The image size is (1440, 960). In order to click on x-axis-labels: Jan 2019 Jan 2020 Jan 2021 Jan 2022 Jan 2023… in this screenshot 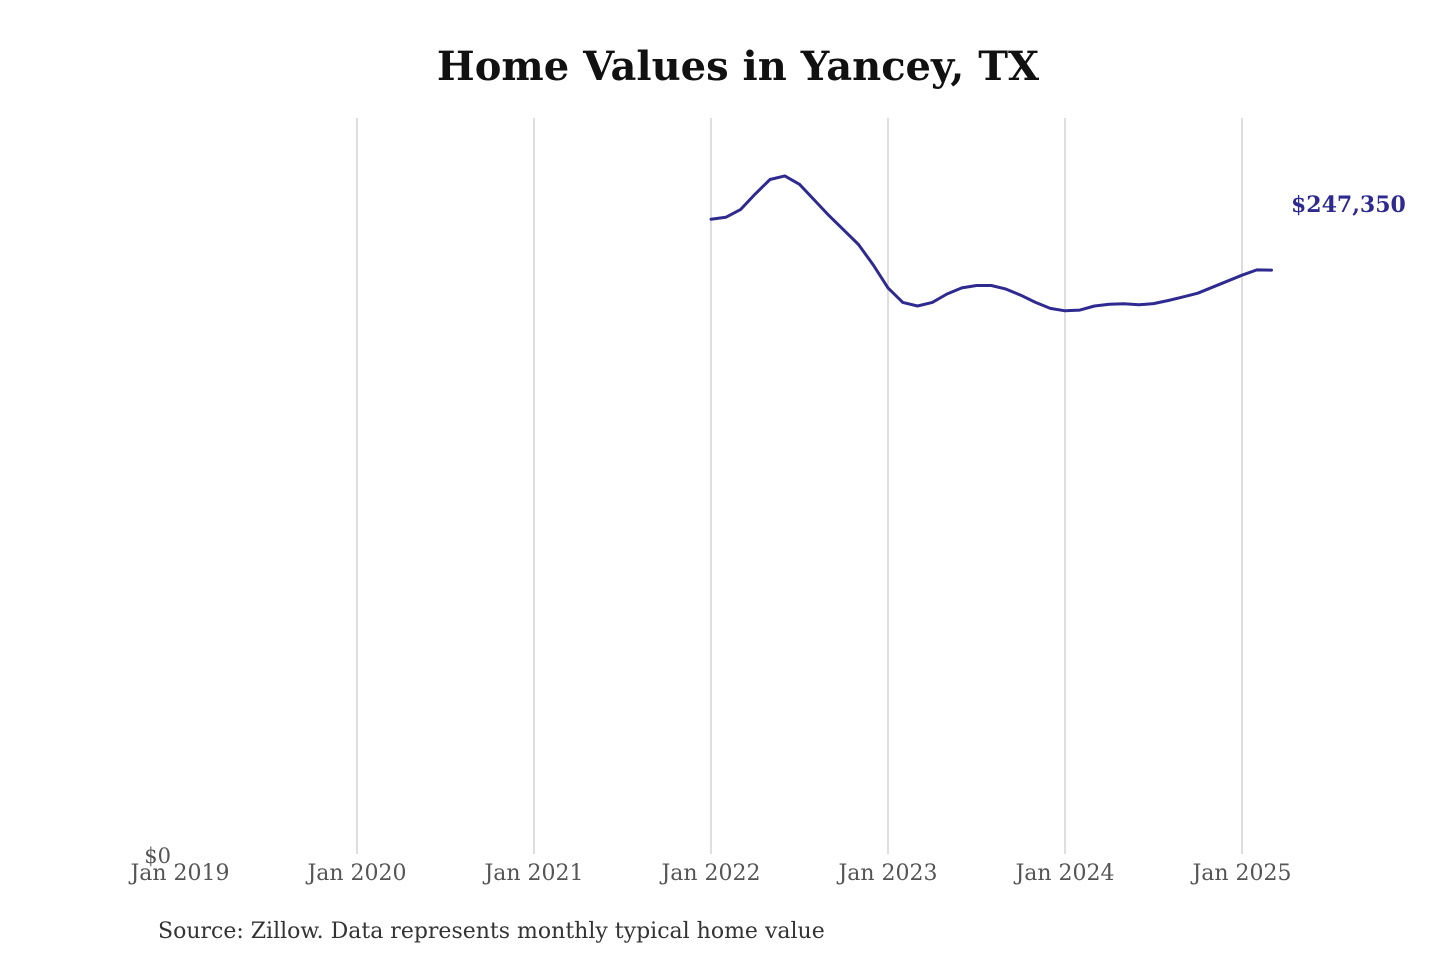, I will do `click(709, 873)`.